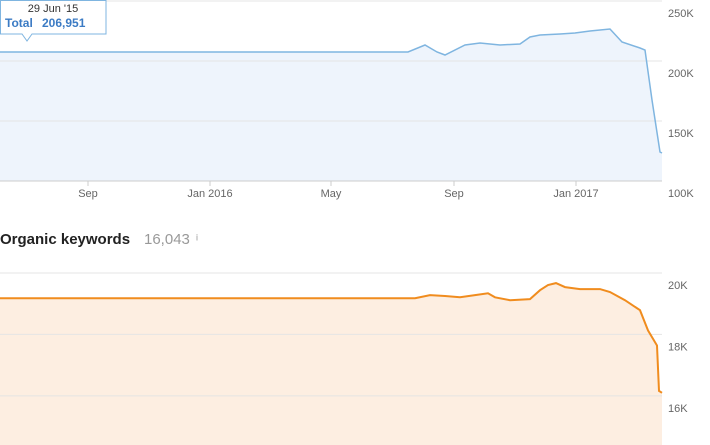 This screenshot has width=710, height=445. What do you see at coordinates (19, 23) in the screenshot?
I see `tooltip-label: Total` at bounding box center [19, 23].